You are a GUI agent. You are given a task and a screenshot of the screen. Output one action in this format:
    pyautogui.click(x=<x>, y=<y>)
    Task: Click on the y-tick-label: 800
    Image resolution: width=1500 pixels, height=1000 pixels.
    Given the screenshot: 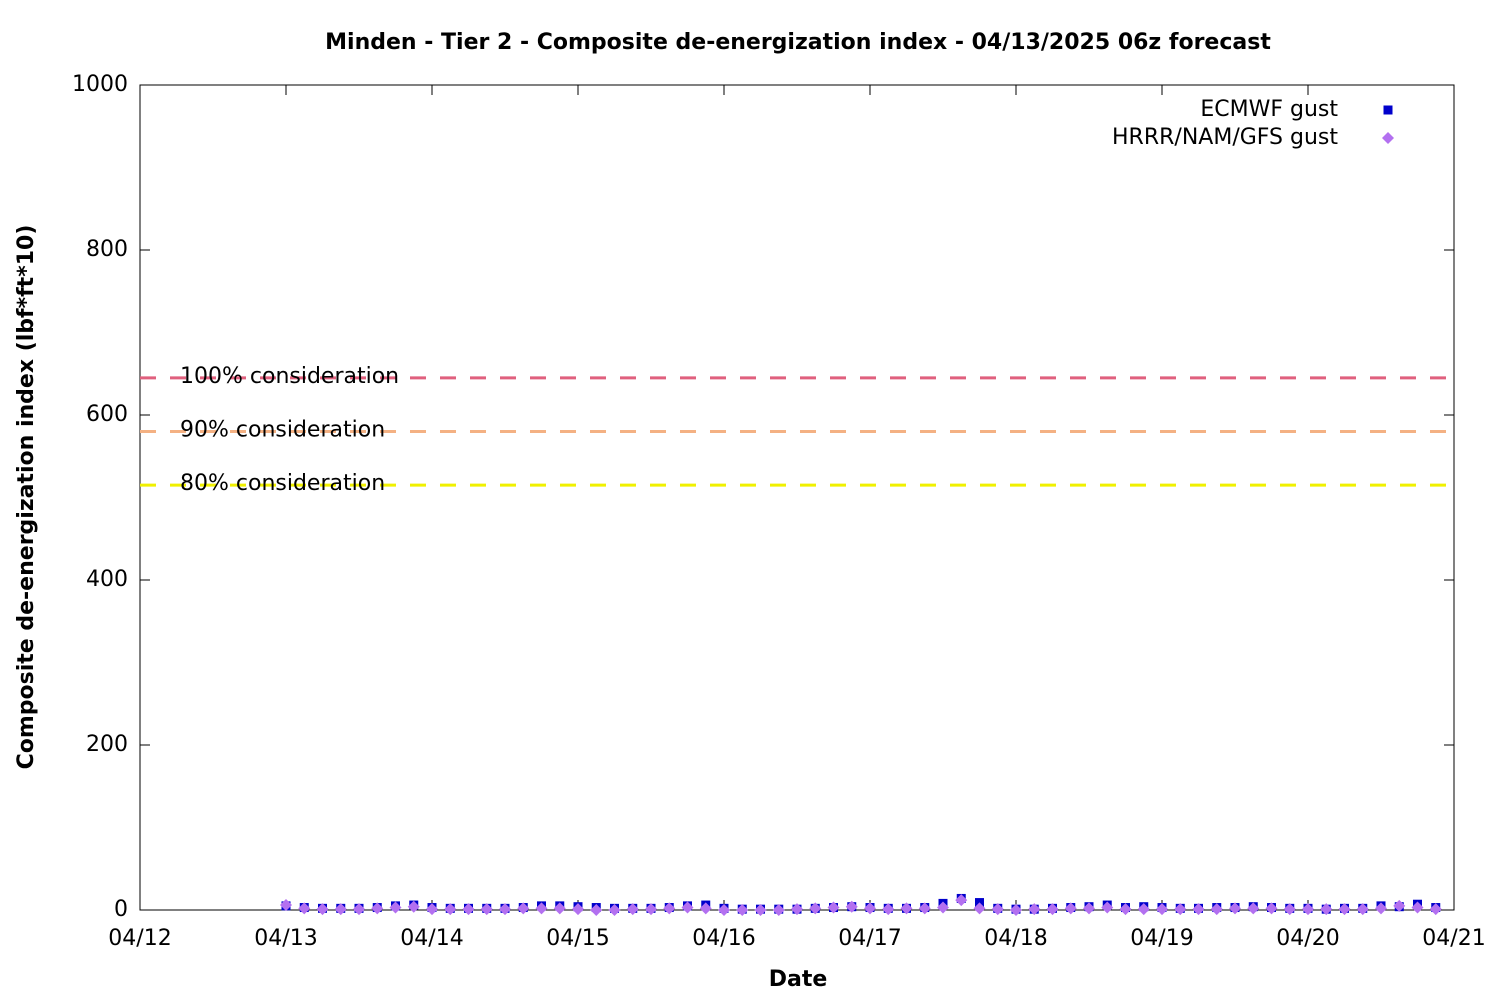 What is the action you would take?
    pyautogui.click(x=107, y=249)
    